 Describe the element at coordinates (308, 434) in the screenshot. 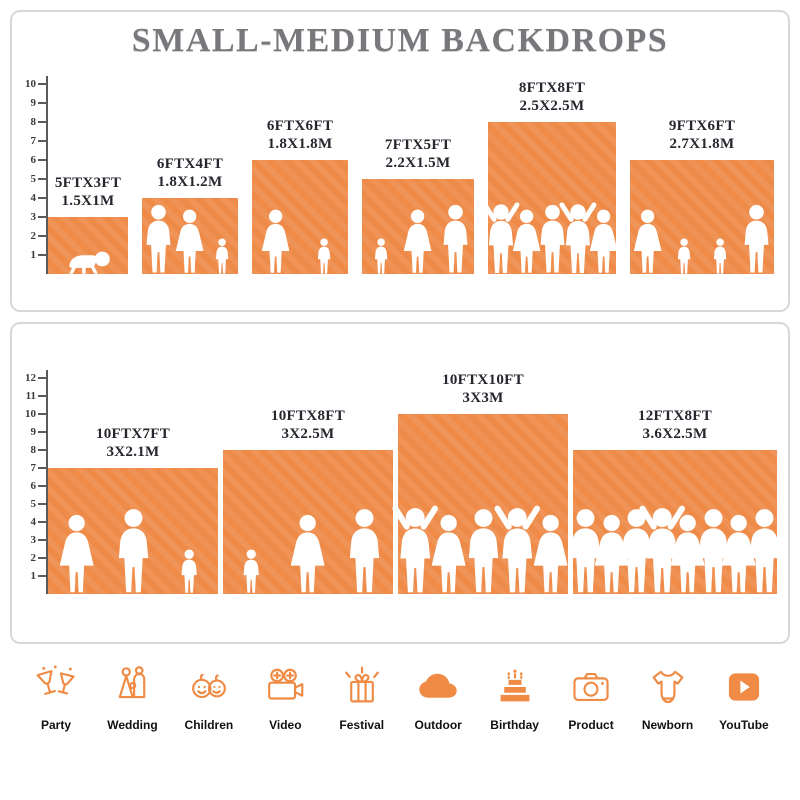

I see `size-m-label: 3X2.5M` at that location.